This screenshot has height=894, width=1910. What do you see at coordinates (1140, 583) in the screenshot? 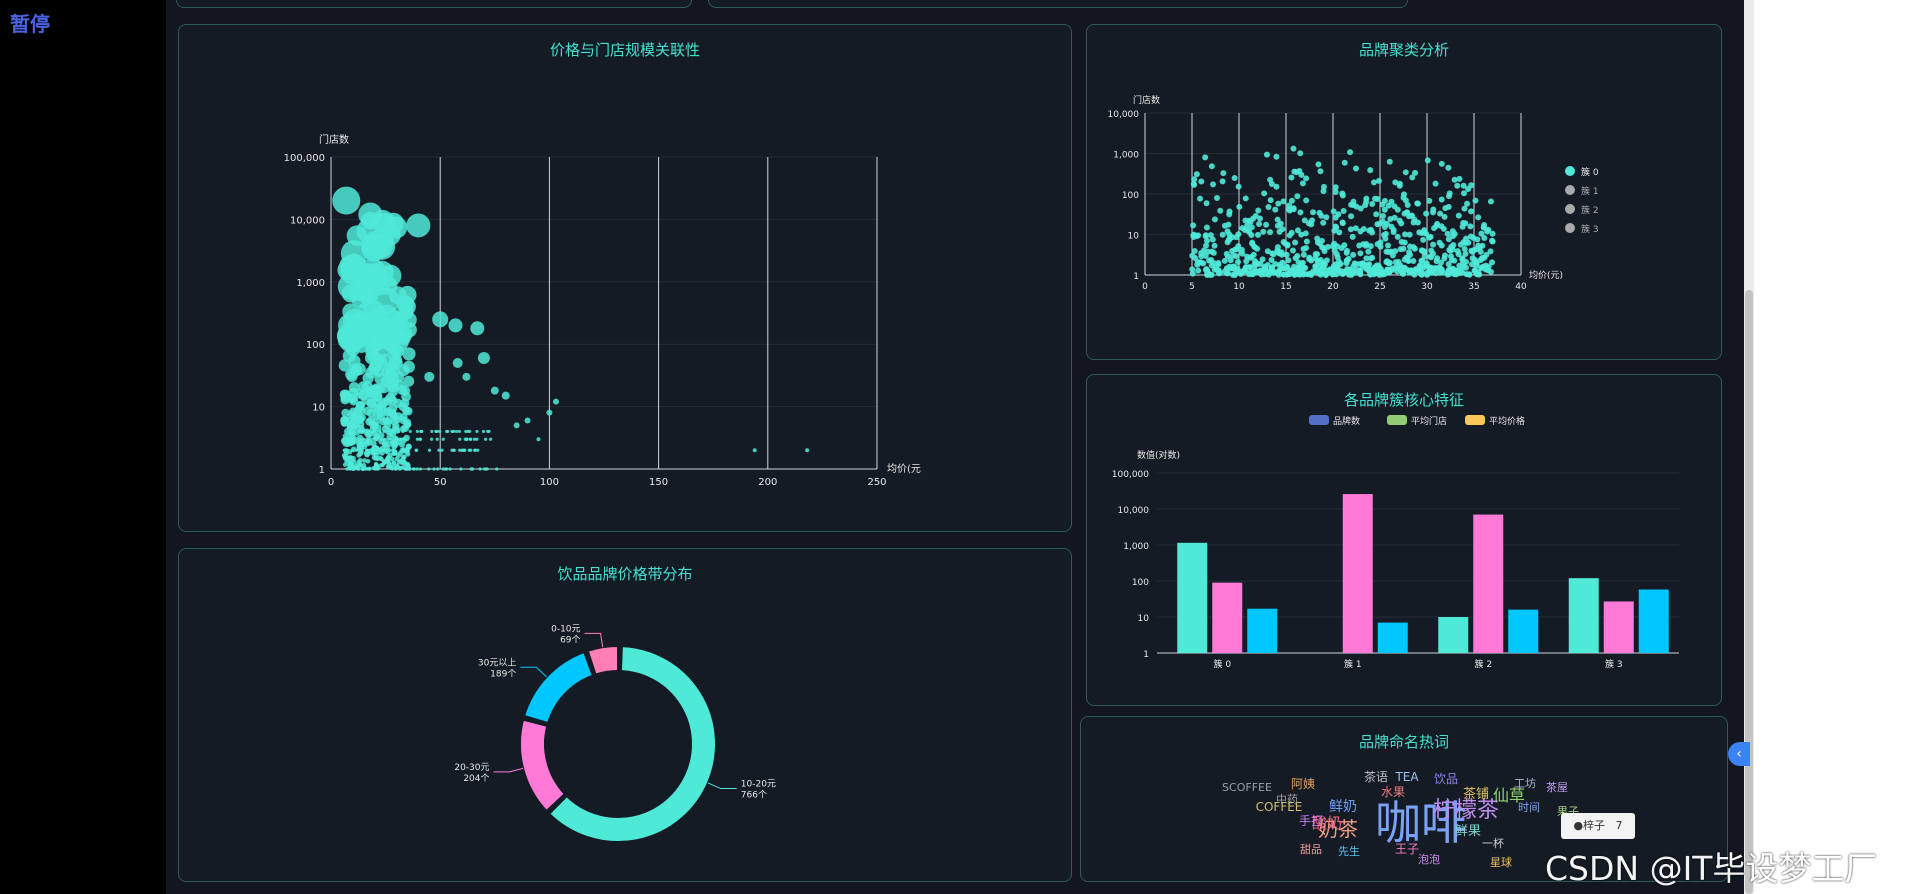
I see `y-tick-label: 100` at bounding box center [1140, 583].